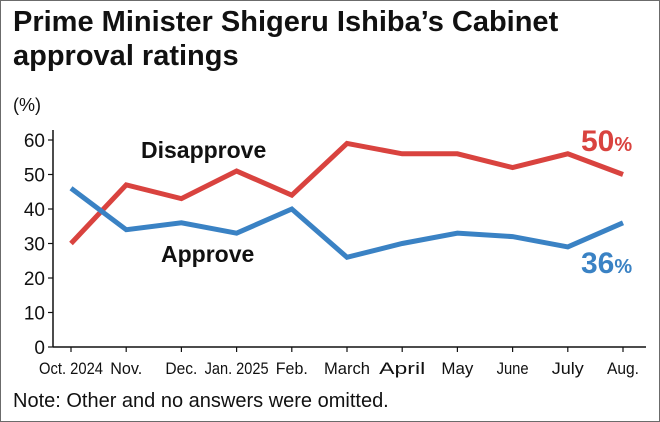 The height and width of the screenshot is (422, 660). I want to click on y-axis-unit-label: (%), so click(27, 105).